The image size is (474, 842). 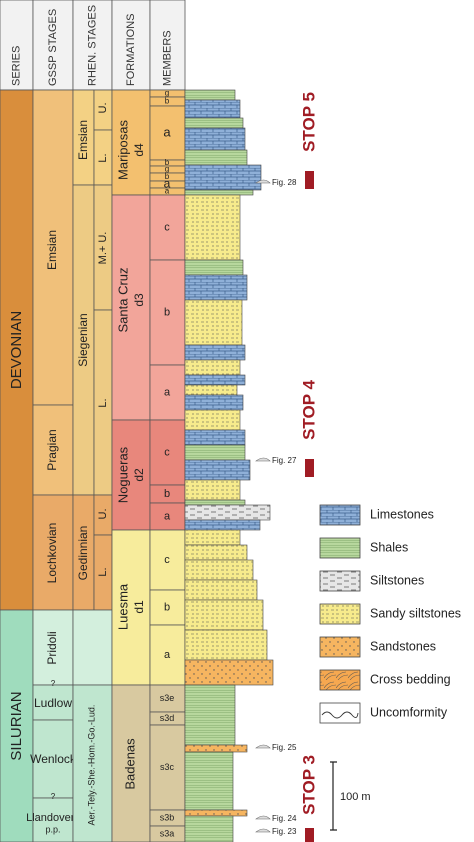 What do you see at coordinates (167, 833) in the screenshot?
I see `label: s3a` at bounding box center [167, 833].